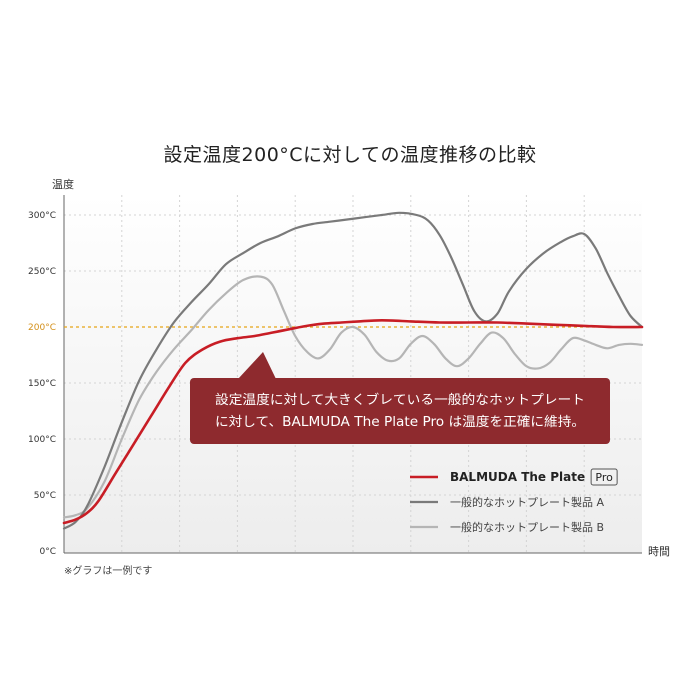 This screenshot has height=700, width=700. Describe the element at coordinates (108, 570) in the screenshot. I see `footnote: ※グラフは一例です` at that location.